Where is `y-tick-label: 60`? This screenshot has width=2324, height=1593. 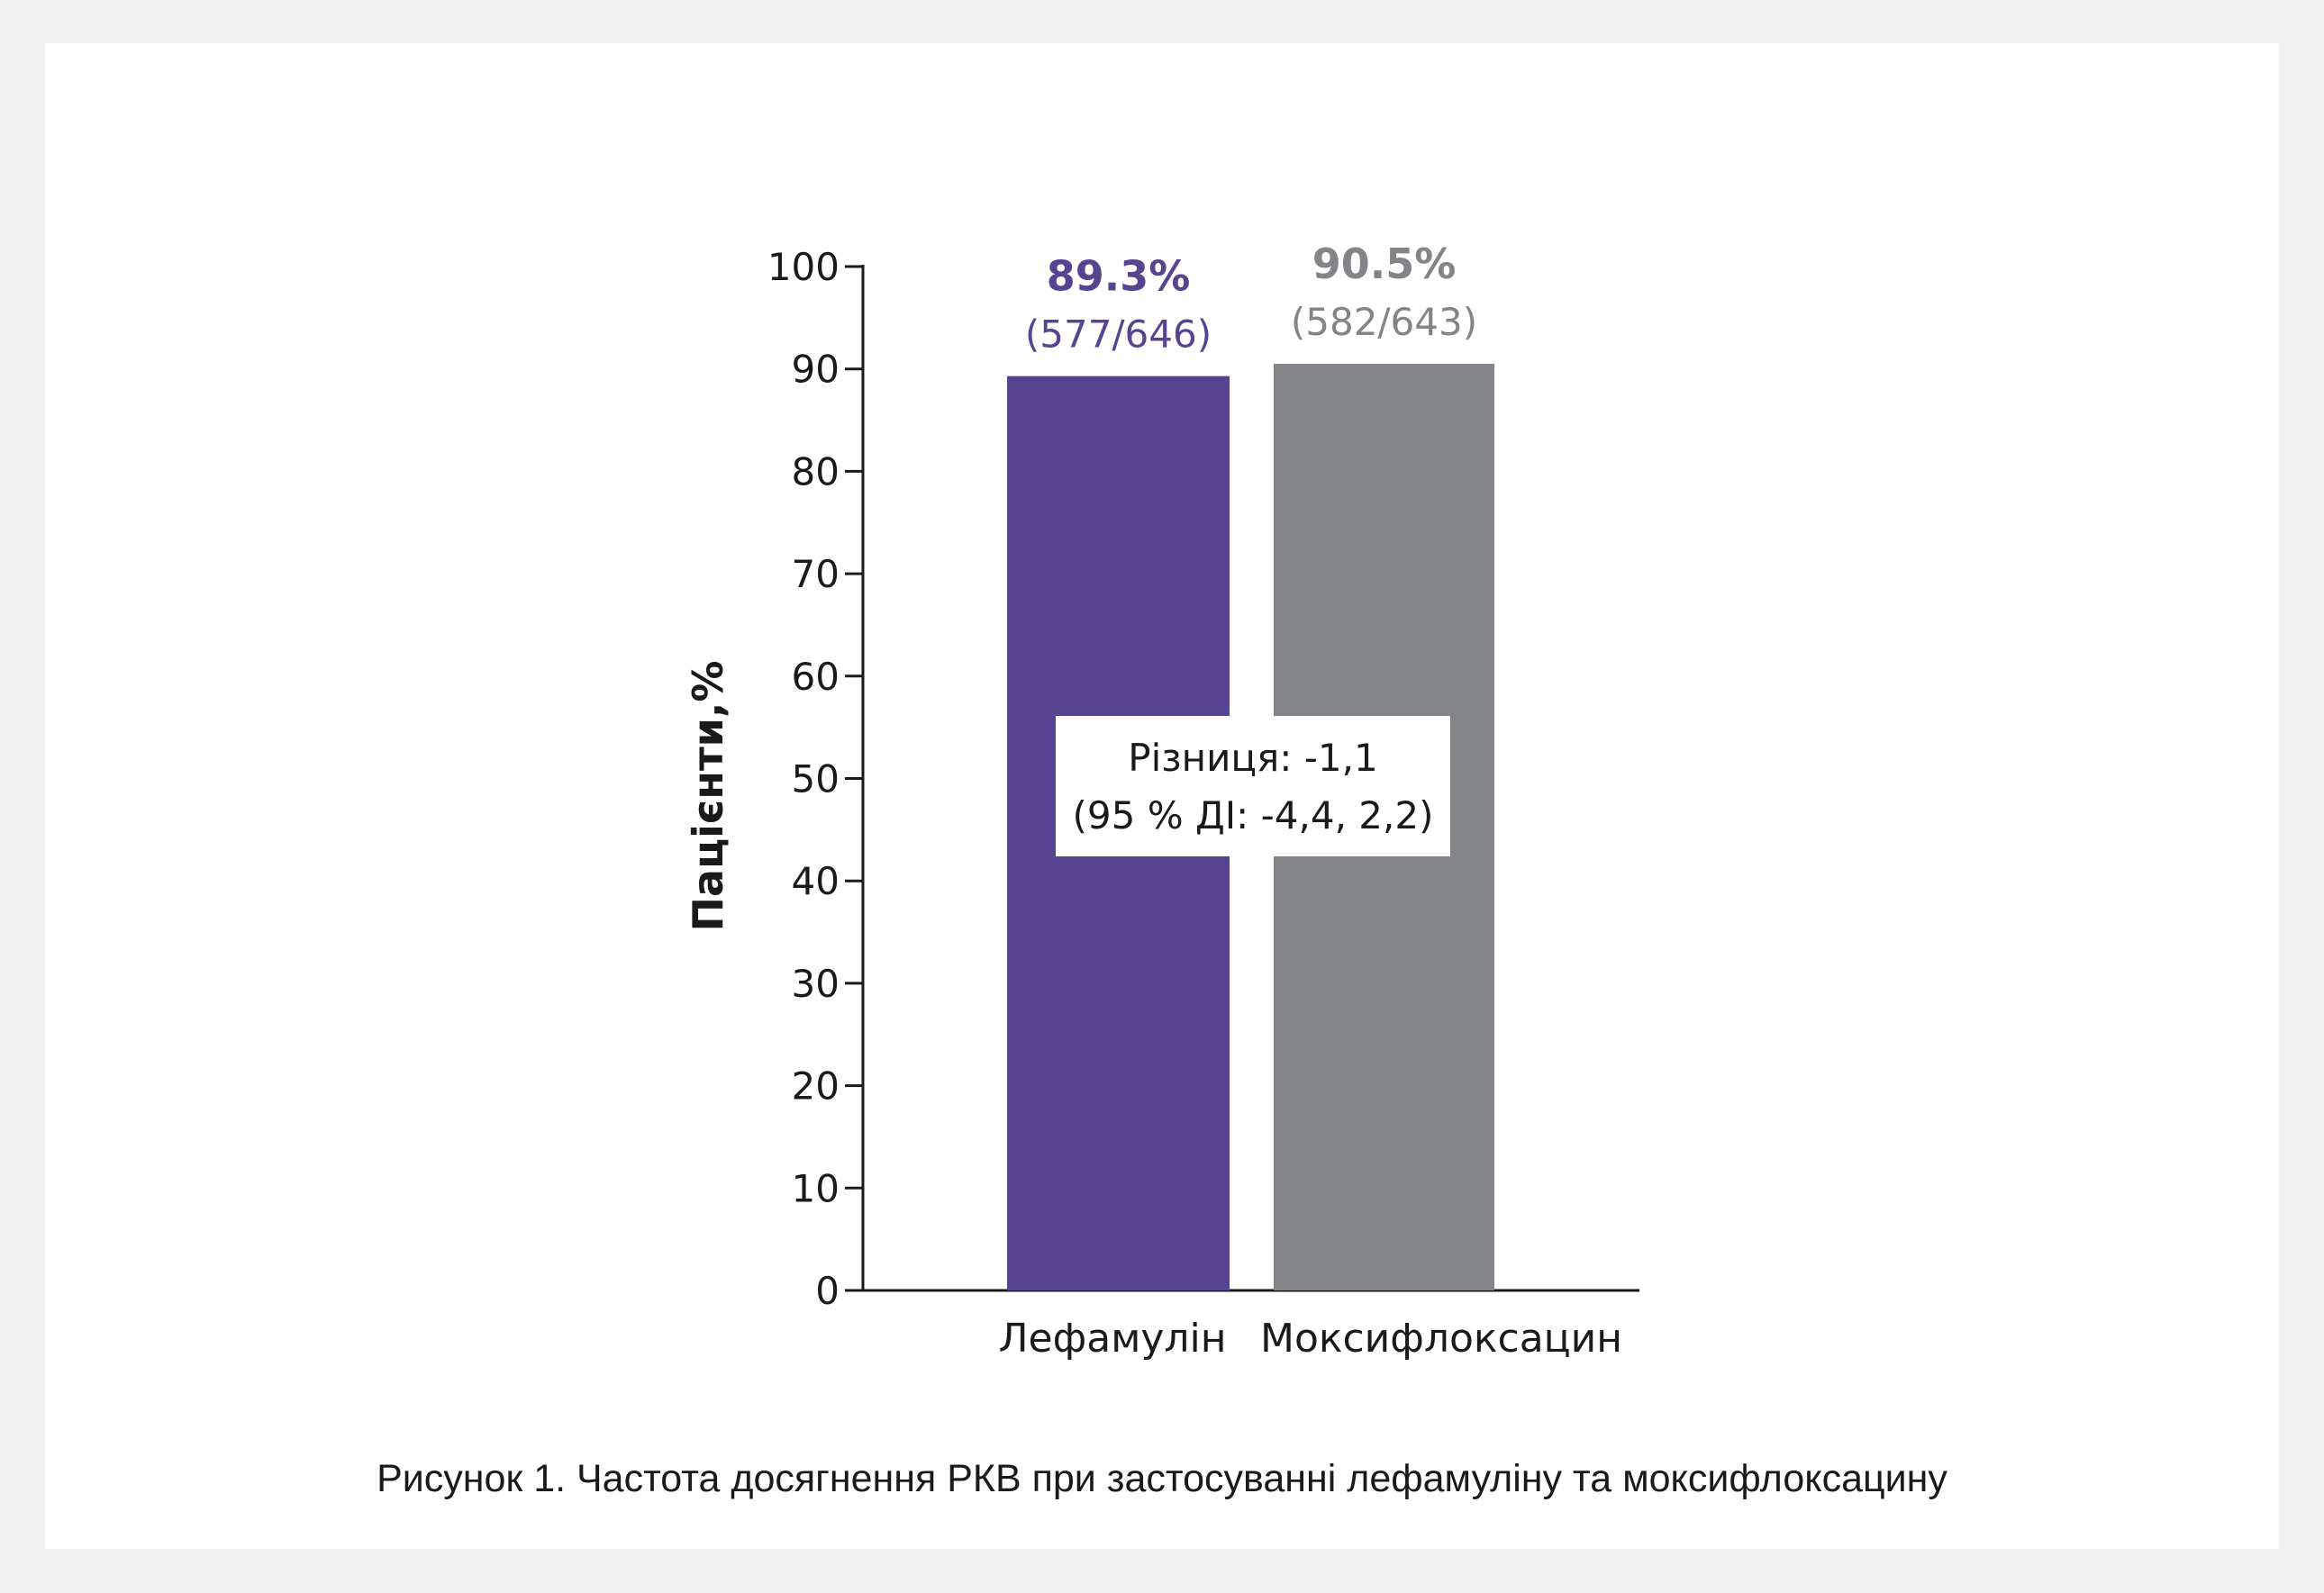 y-tick-label: 60 is located at coordinates (816, 677).